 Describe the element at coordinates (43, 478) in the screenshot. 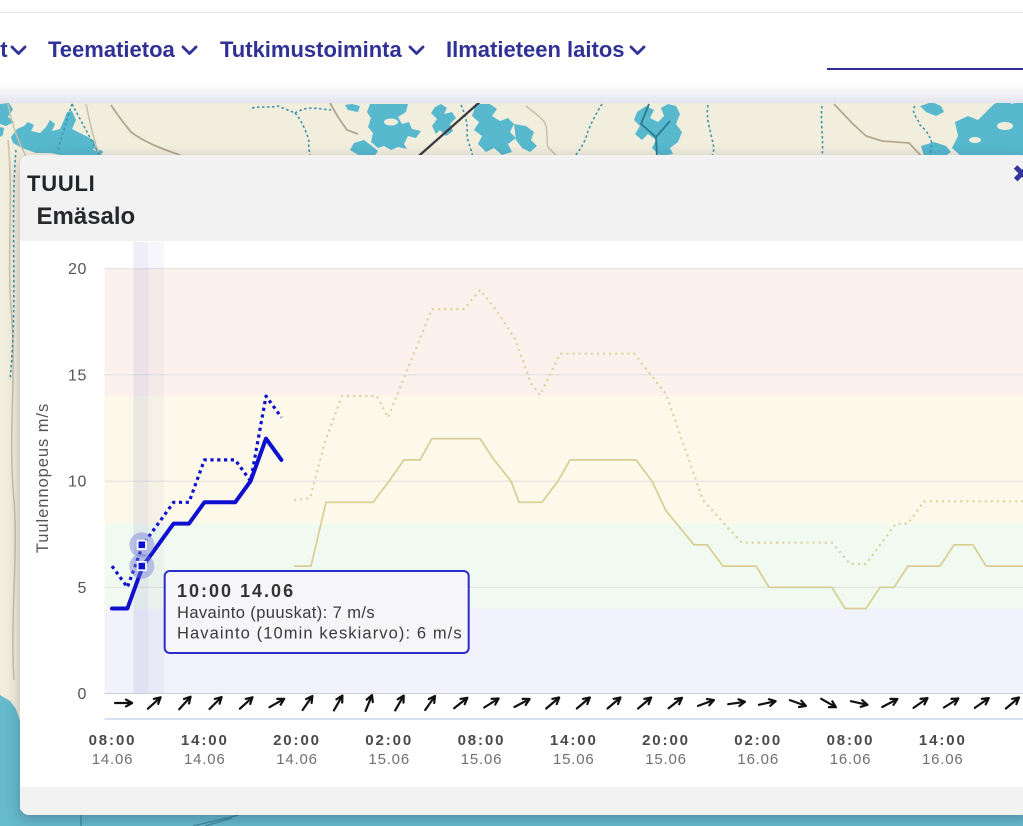

I see `svg-text: Tuulennopeus m/s` at that location.